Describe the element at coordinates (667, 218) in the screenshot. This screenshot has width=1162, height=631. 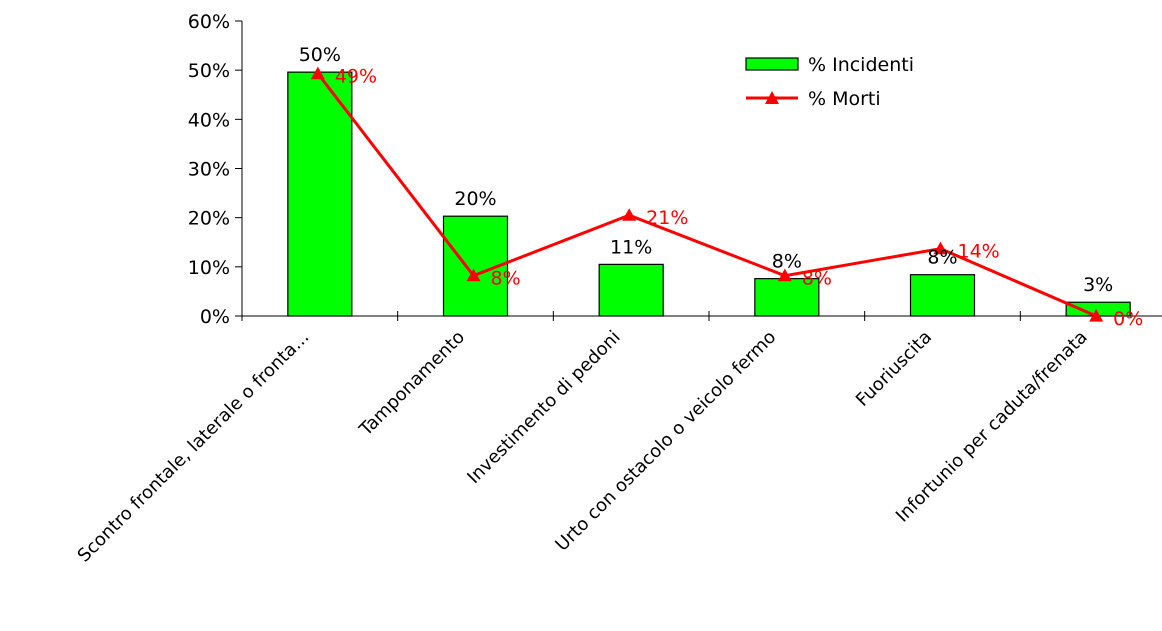
I see `line-value-label: 21%` at that location.